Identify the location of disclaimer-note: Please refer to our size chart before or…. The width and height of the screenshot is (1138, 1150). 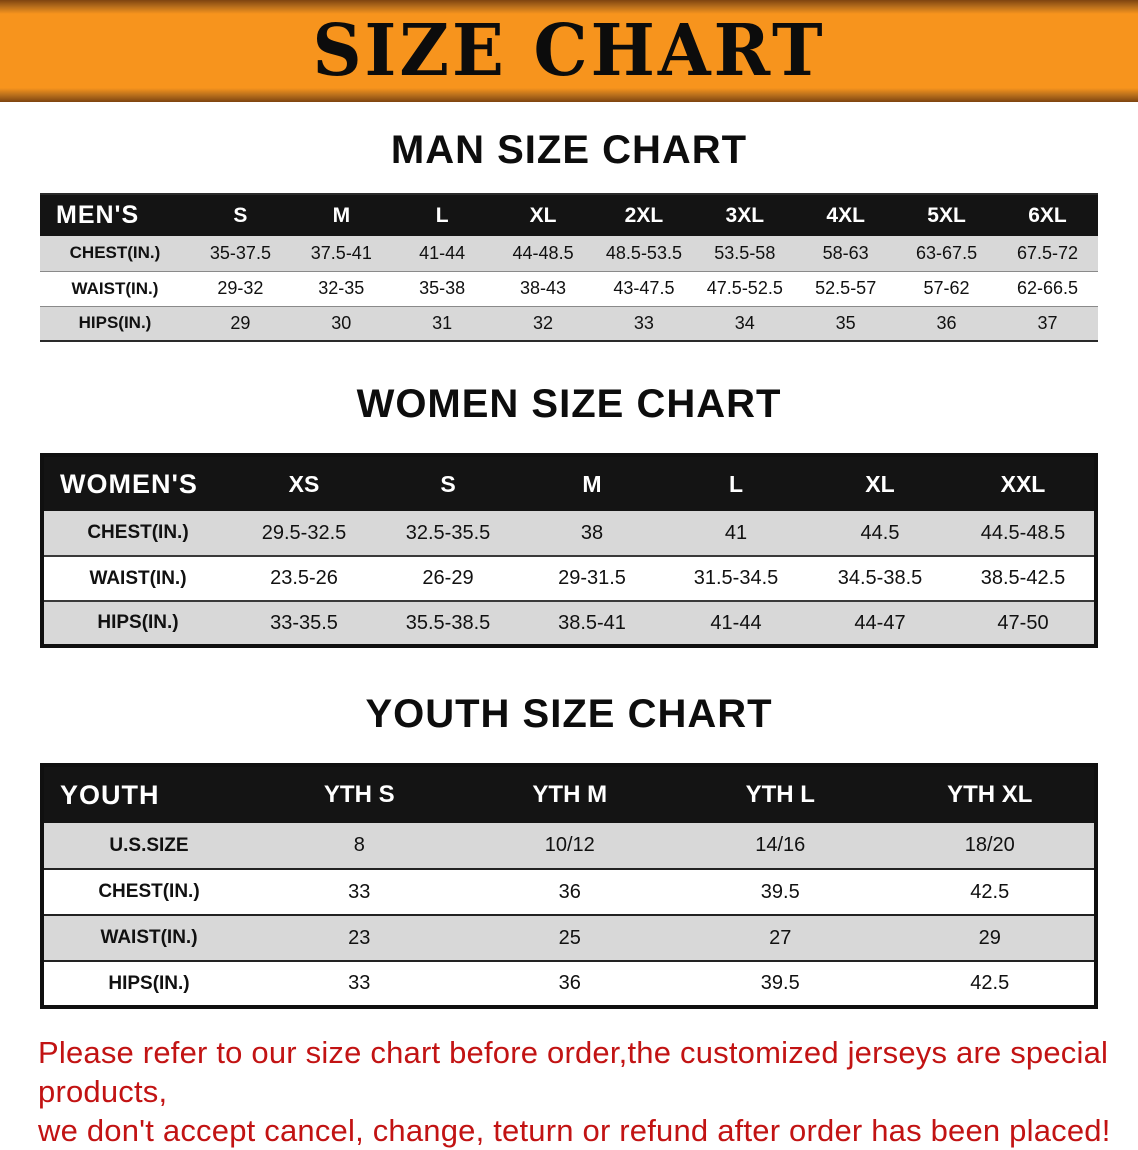
(578, 1091).